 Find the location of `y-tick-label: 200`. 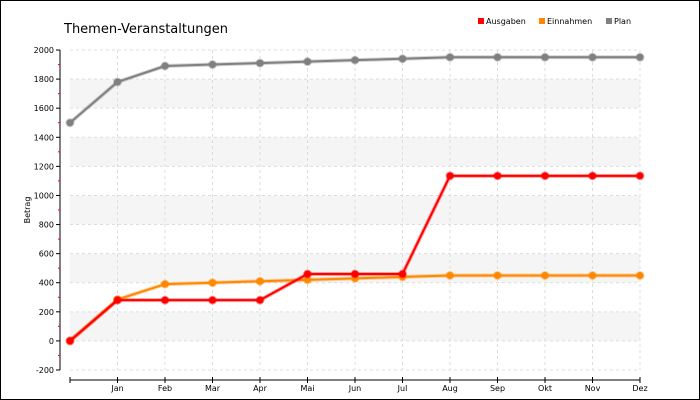

y-tick-label: 200 is located at coordinates (46, 312).